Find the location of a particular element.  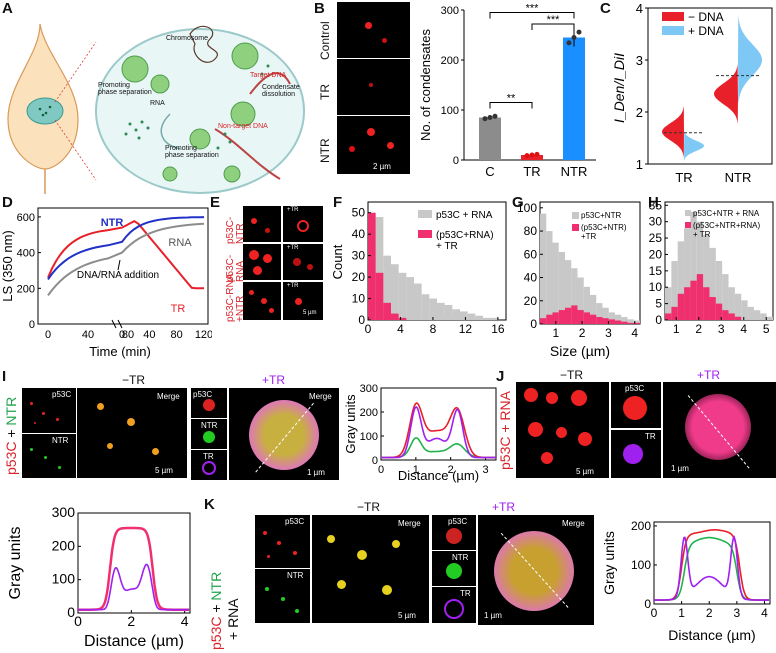

row-label-e3: p53C-RNA +NTR is located at coordinates (235, 297).